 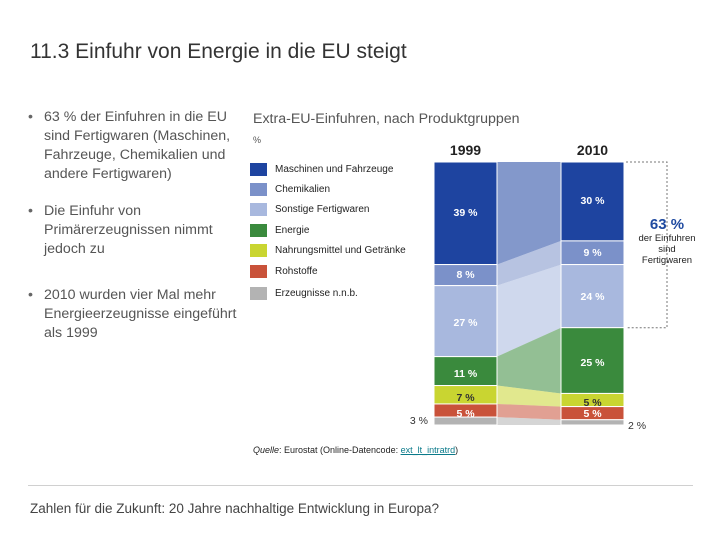 I want to click on manufactured-goods-annotation: 63 % der Einfuhren sind Fertigwaren, so click(x=667, y=241).